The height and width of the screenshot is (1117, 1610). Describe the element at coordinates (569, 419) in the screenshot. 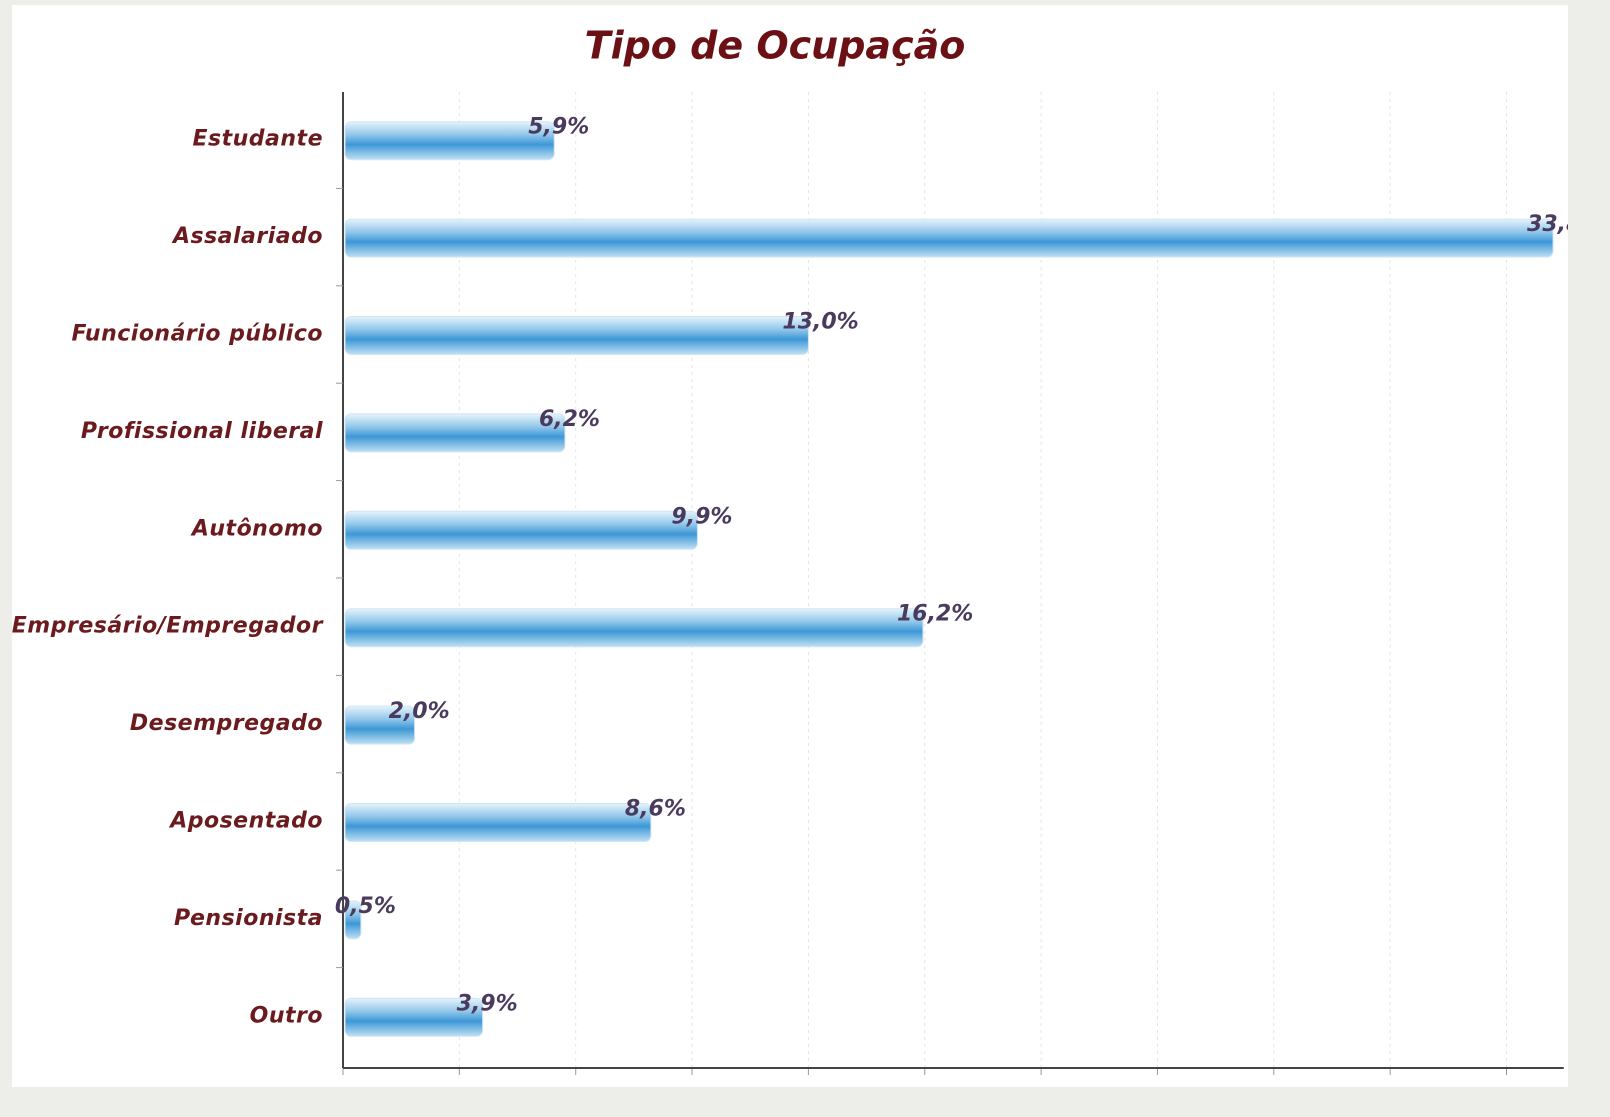

I see `value-label: 6,2%` at that location.